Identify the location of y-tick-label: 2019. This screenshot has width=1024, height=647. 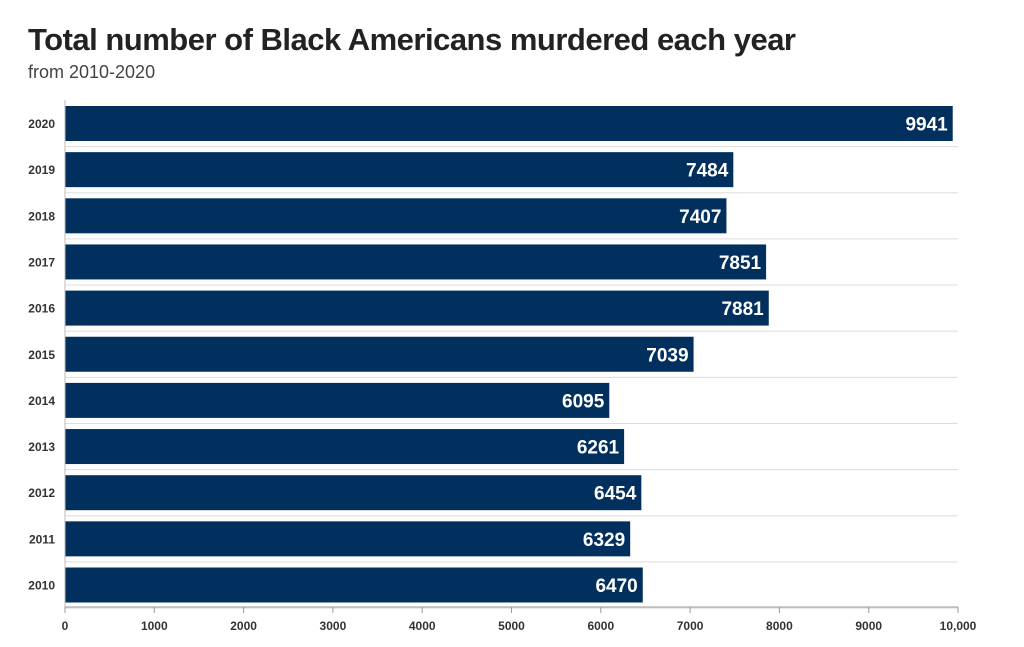
(41, 170).